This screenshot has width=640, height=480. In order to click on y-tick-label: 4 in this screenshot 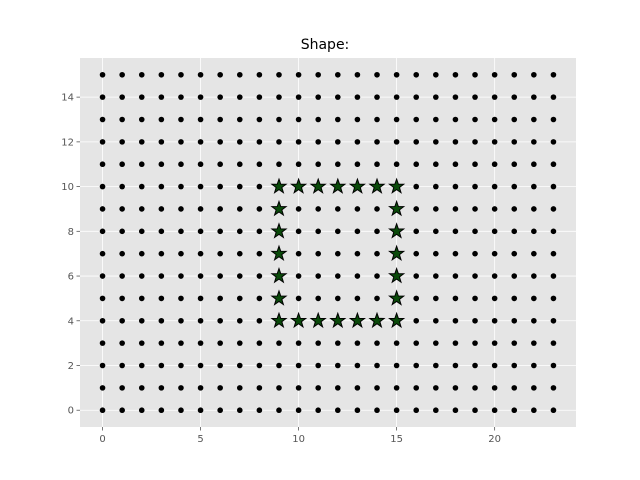, I will do `click(71, 321)`.